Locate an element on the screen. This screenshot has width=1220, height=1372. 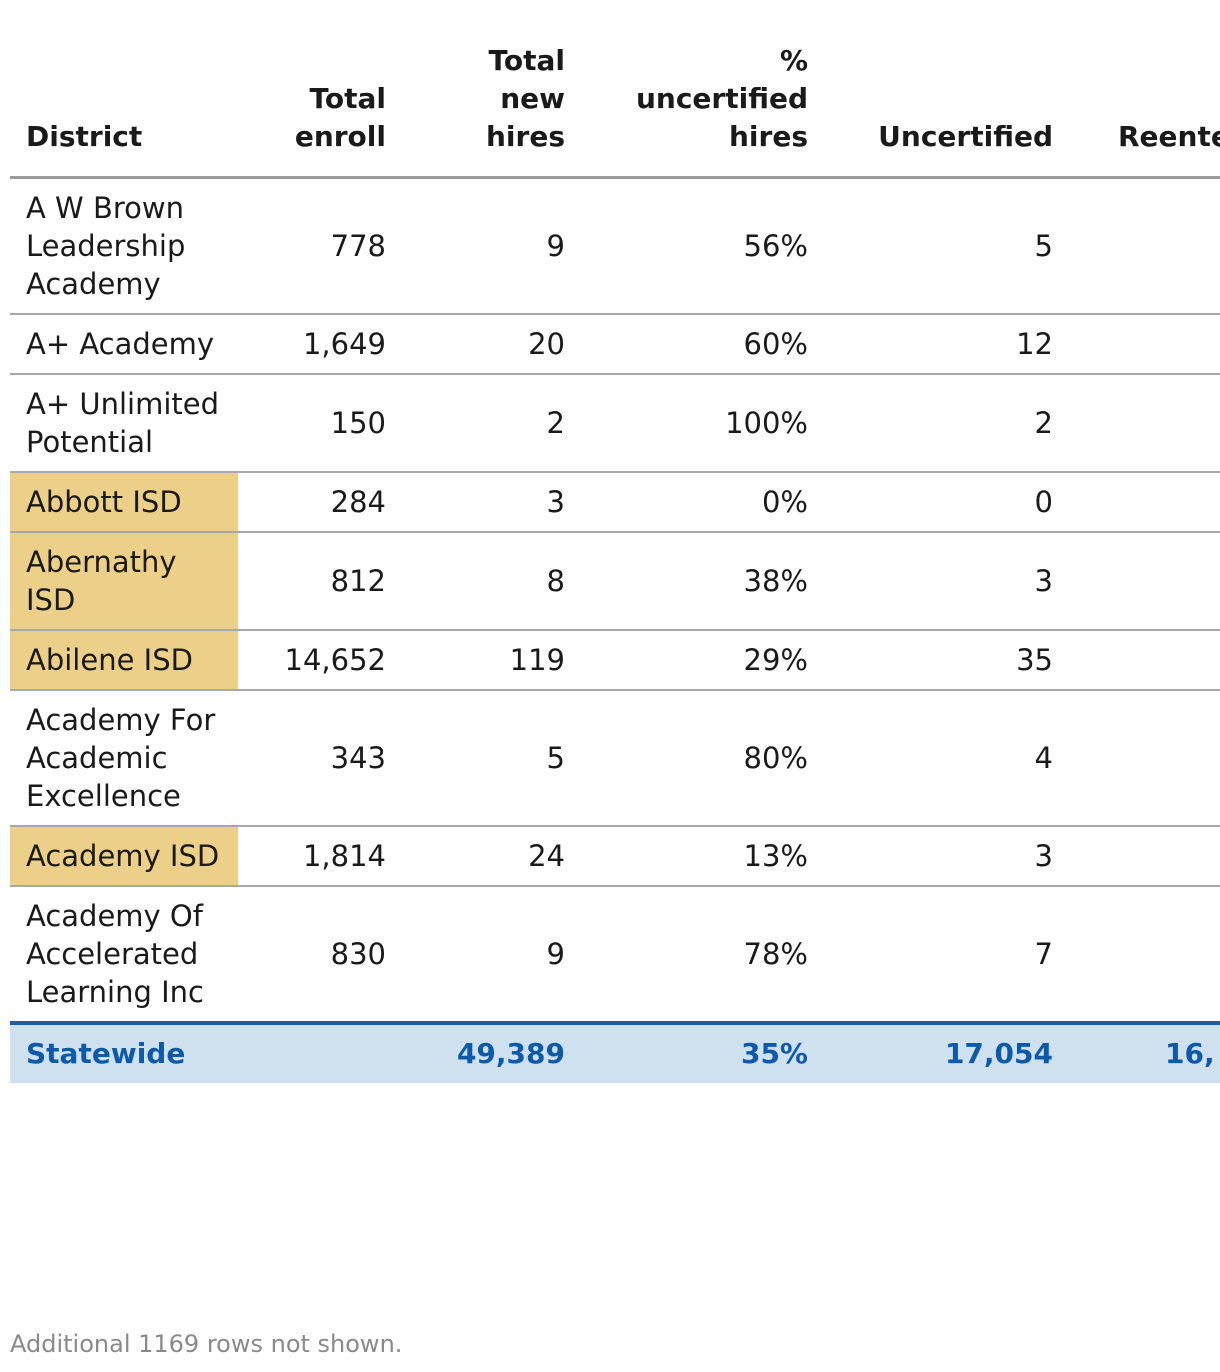
district-cell: Academy Of Accelerated Learning Inc is located at coordinates (124, 954).